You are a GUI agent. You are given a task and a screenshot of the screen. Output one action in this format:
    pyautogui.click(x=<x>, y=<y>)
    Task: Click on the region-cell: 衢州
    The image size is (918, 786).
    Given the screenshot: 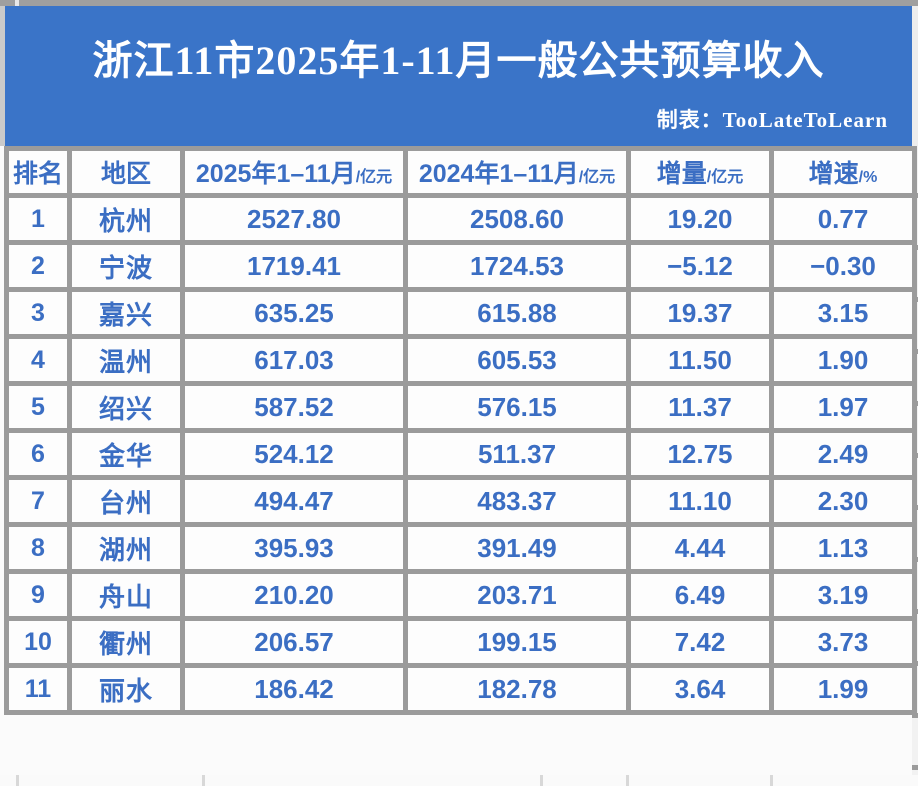 What is the action you would take?
    pyautogui.click(x=126, y=642)
    